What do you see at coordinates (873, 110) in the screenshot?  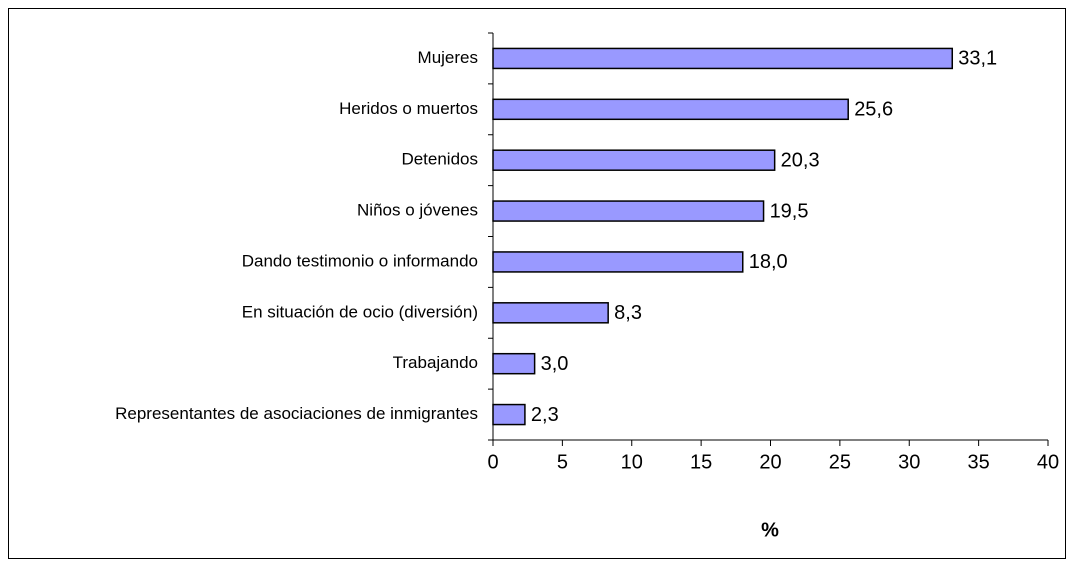 I see `value-label: 25,6` at bounding box center [873, 110].